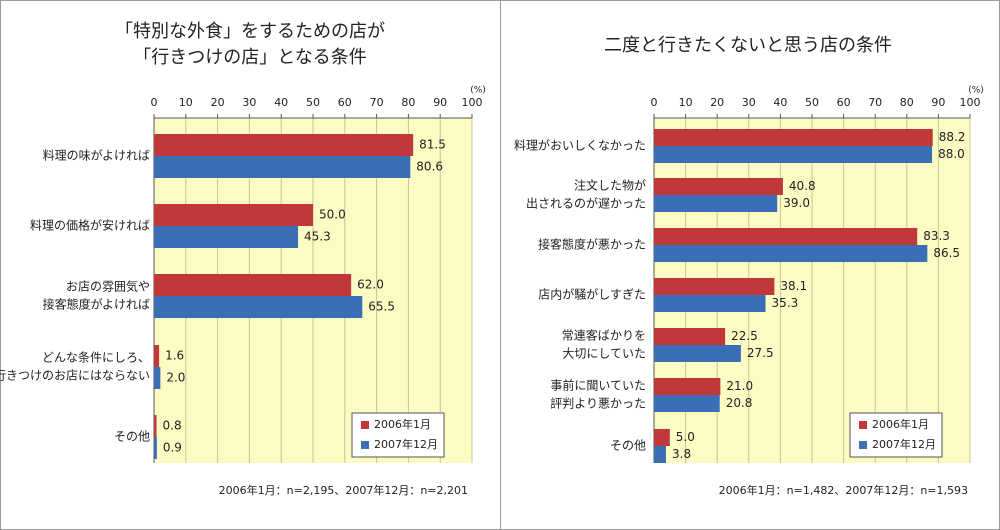 The width and height of the screenshot is (1000, 530). What do you see at coordinates (946, 253) in the screenshot?
I see `data-label-2007: 86.5` at bounding box center [946, 253].